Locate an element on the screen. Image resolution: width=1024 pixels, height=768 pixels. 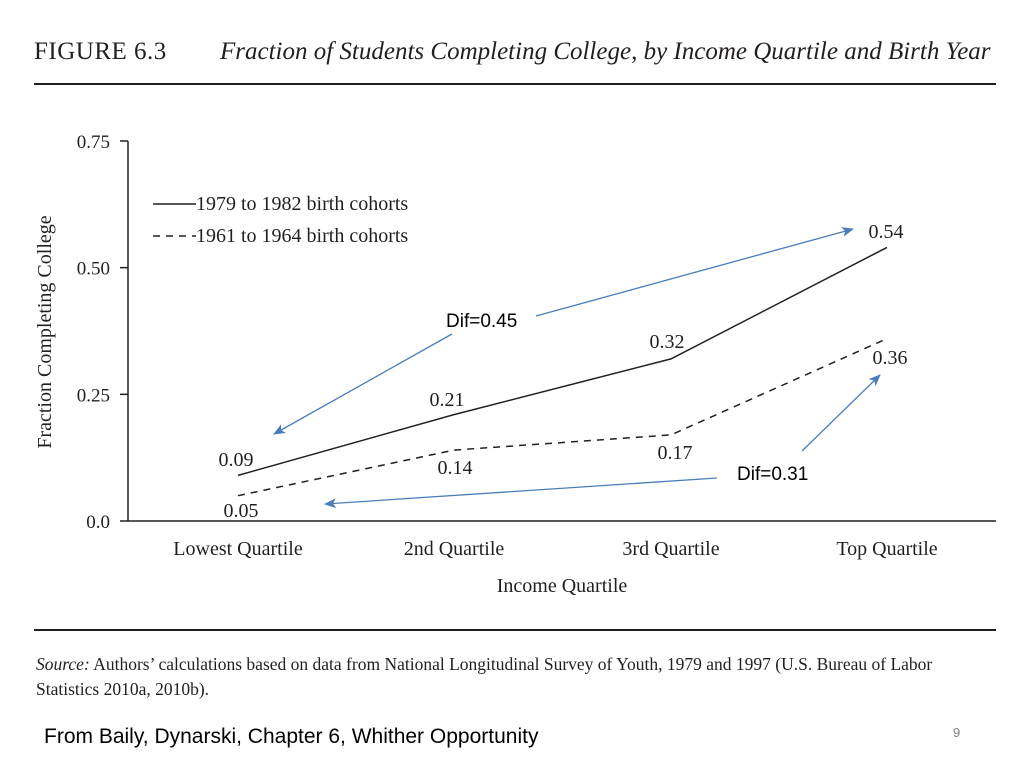
data-label: 0.05 is located at coordinates (241, 511).